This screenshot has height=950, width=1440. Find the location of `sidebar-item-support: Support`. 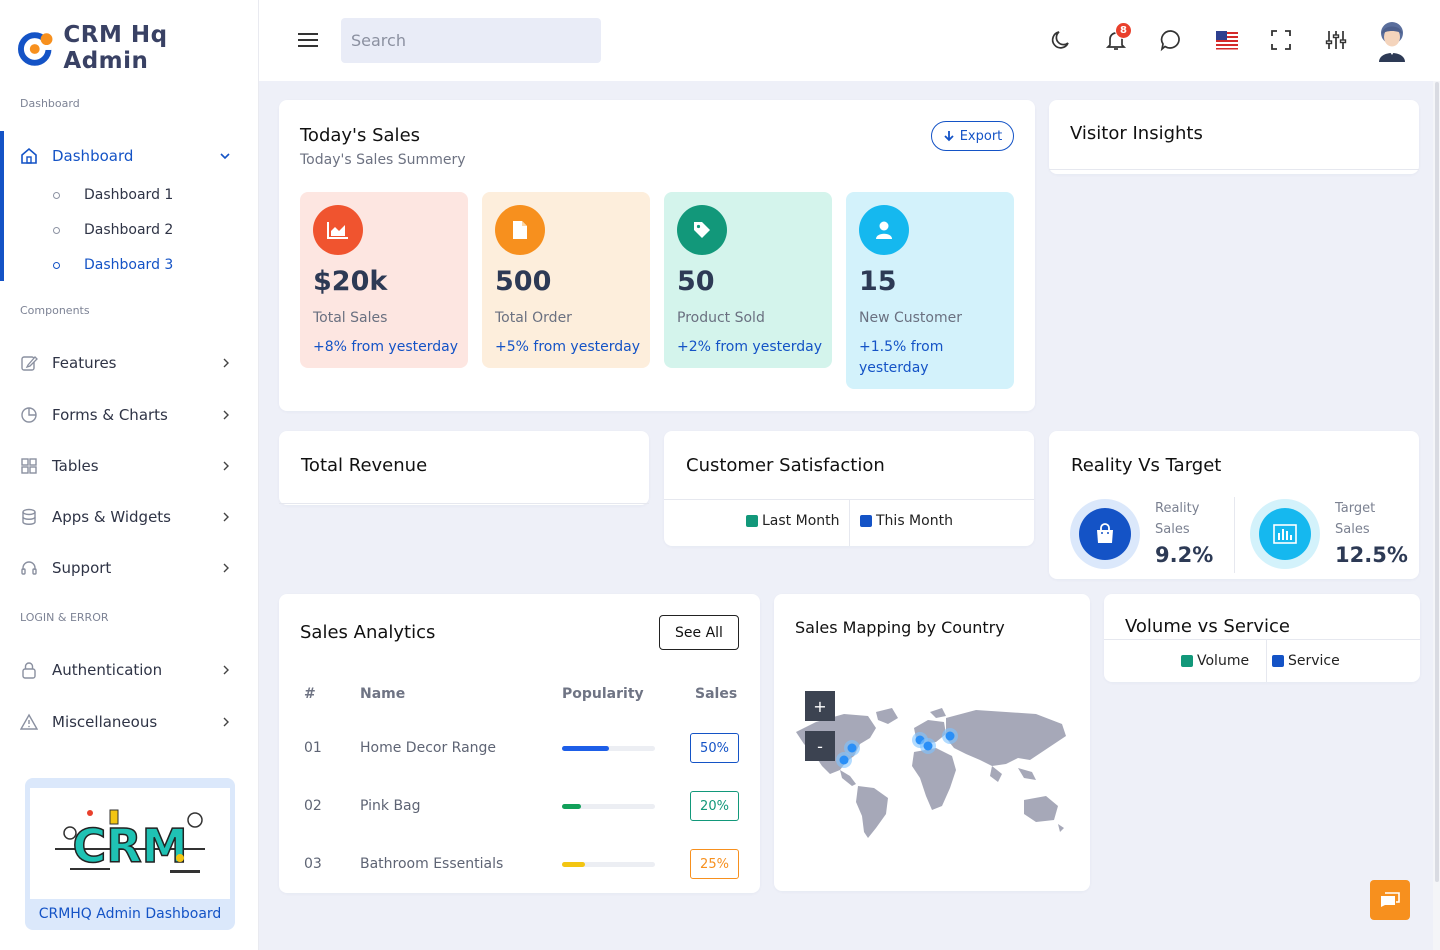

sidebar-item-support: Support is located at coordinates (129, 568).